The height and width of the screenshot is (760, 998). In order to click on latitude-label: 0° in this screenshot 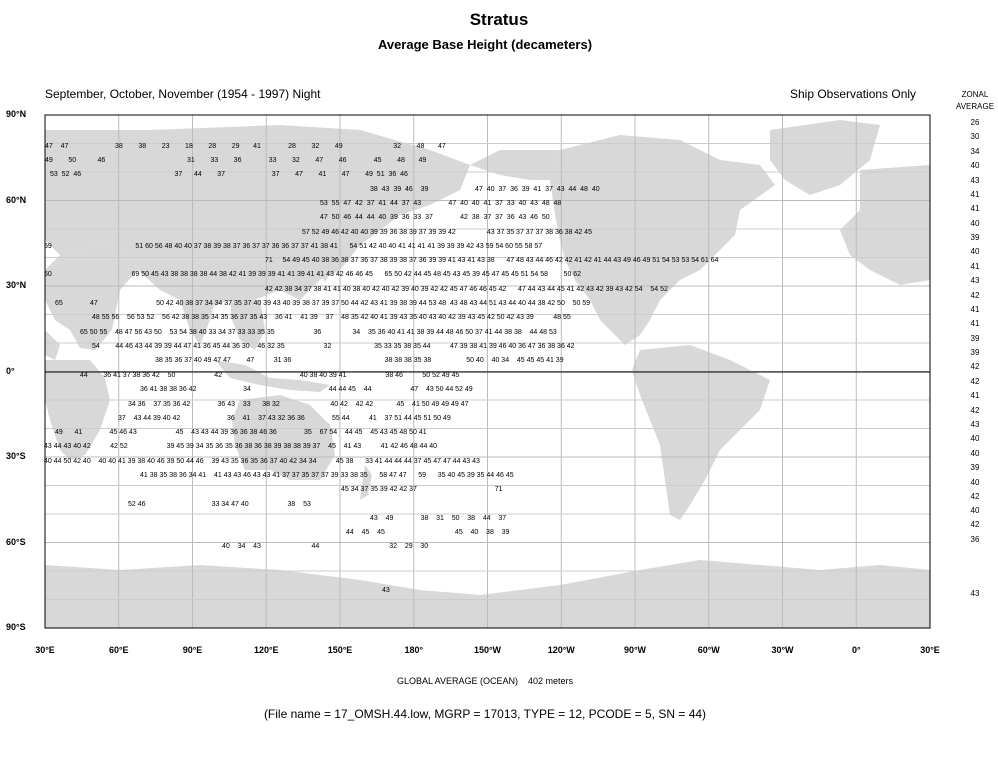, I will do `click(10, 370)`.